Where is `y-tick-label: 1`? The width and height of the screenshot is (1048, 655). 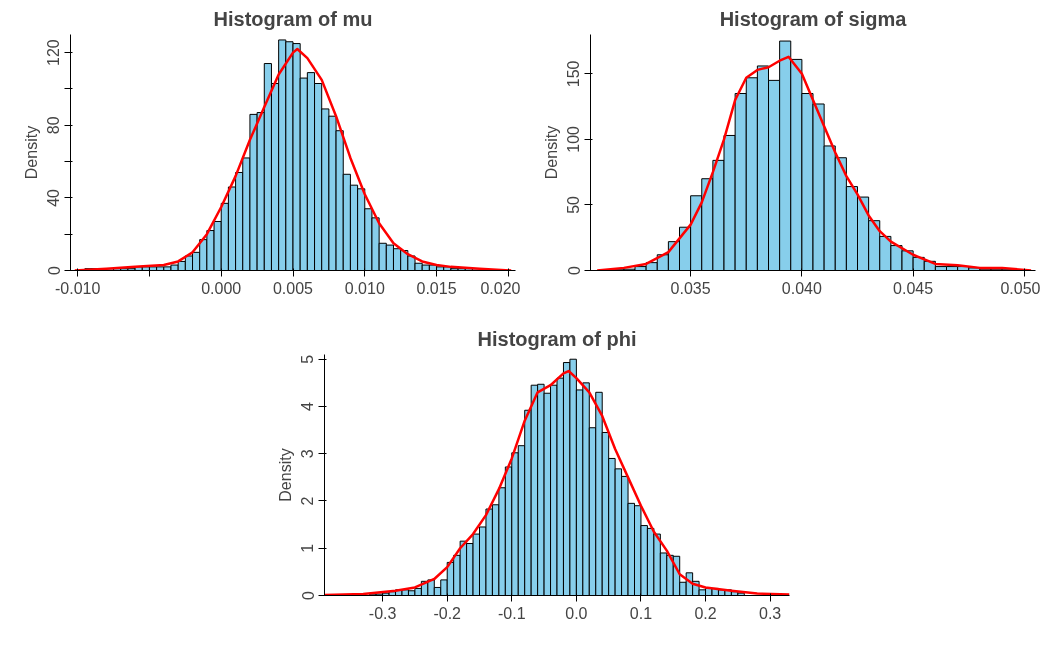
y-tick-label: 1 is located at coordinates (308, 548).